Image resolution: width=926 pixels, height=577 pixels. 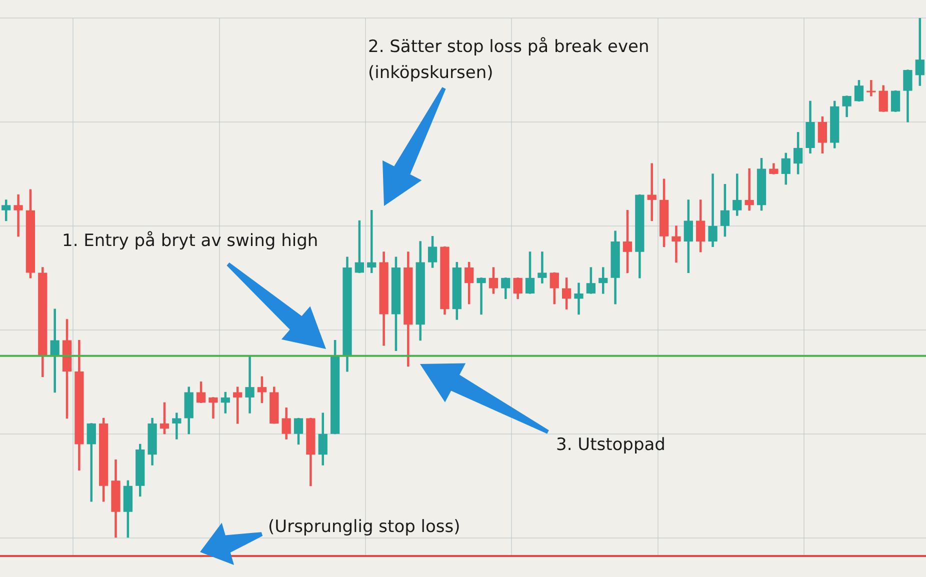 What do you see at coordinates (509, 60) in the screenshot?
I see `annotation: 2. Sätter stop loss på break even (inköpskursen)` at bounding box center [509, 60].